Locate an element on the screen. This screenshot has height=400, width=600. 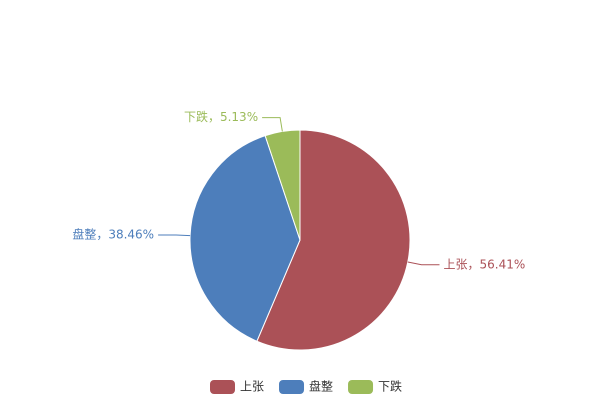
legend-label: 下跌 is located at coordinates (390, 386).